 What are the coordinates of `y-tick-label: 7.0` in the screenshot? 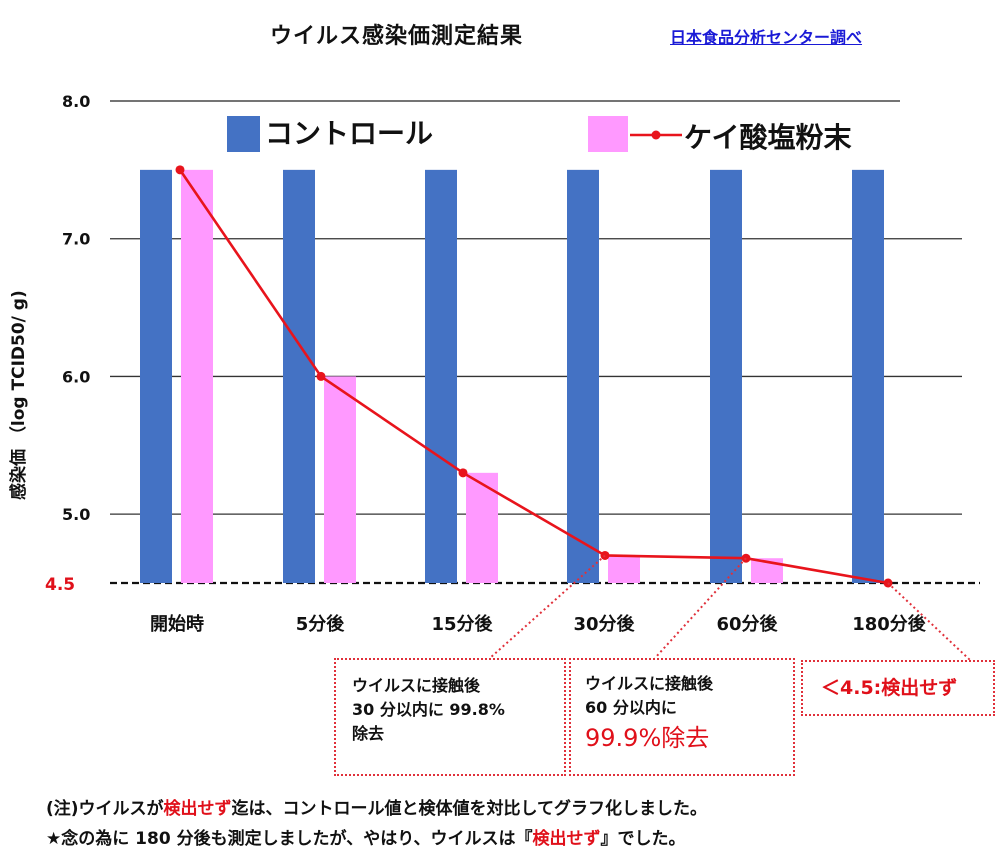 It's located at (76, 239).